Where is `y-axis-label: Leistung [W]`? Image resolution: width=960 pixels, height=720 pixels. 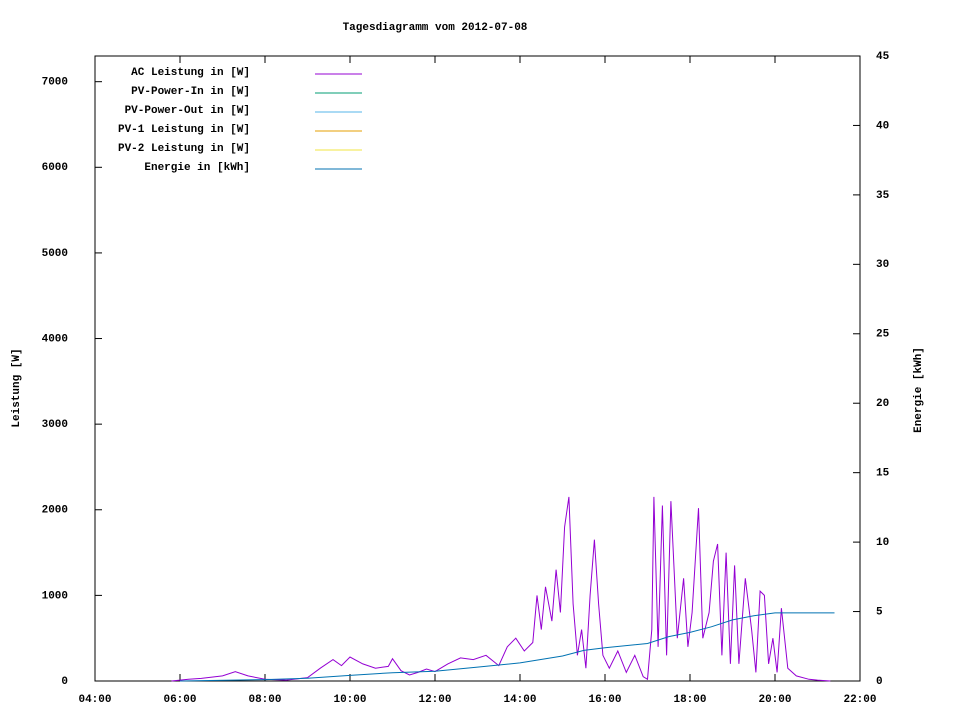 y-axis-label: Leistung [W] is located at coordinates (17, 387).